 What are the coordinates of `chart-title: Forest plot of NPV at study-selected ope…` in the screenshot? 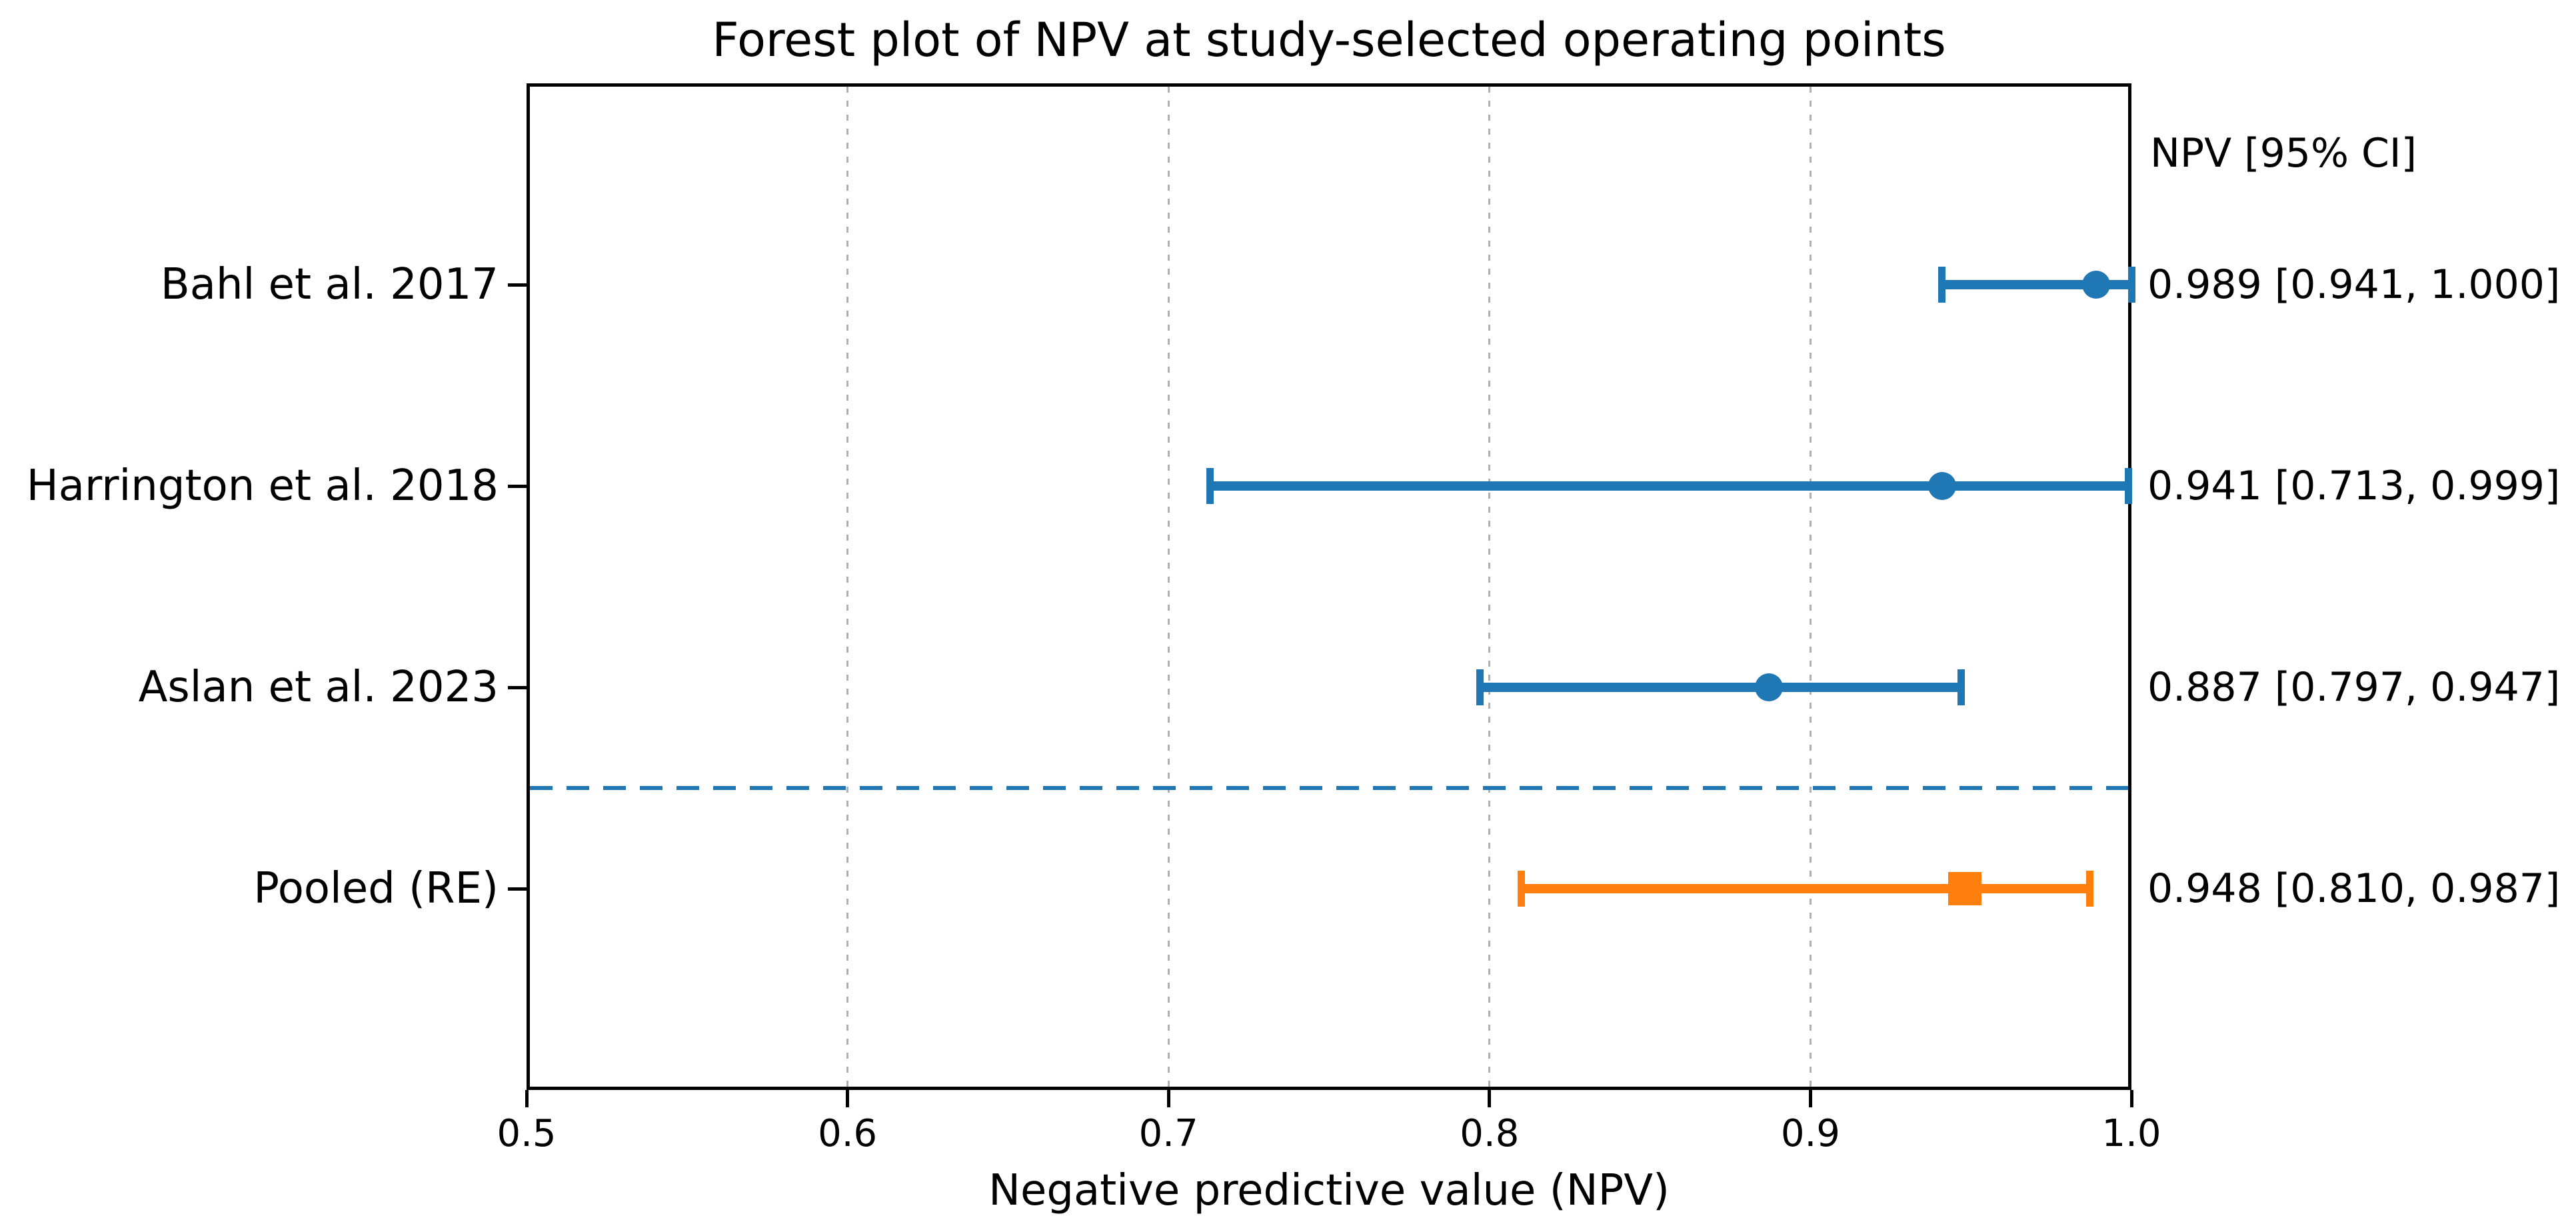 It's located at (1329, 40).